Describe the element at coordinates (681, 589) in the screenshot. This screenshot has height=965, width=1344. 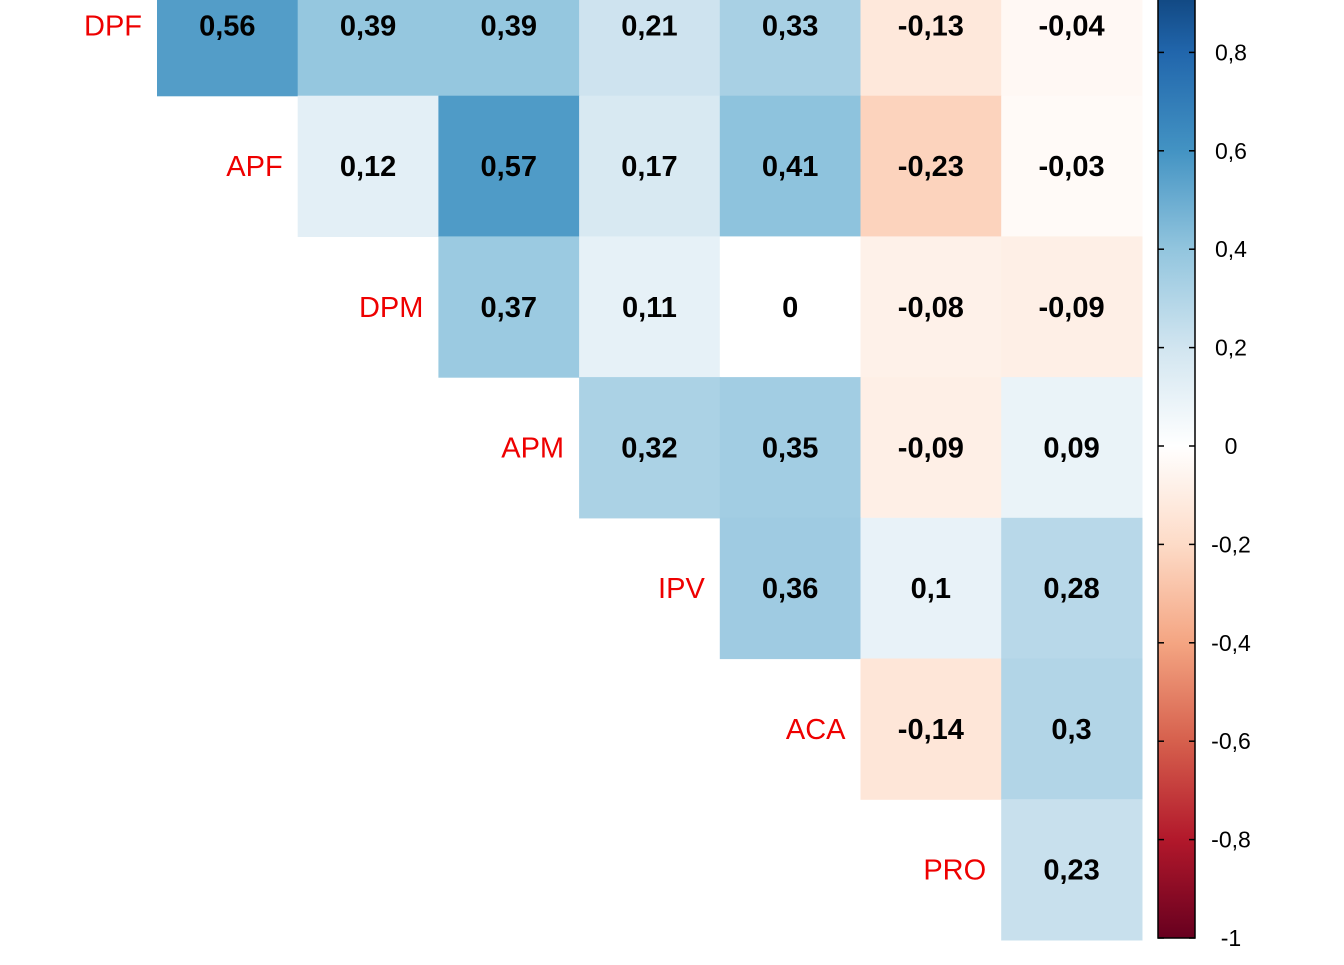
I see `row-label-ipv: IPV` at that location.